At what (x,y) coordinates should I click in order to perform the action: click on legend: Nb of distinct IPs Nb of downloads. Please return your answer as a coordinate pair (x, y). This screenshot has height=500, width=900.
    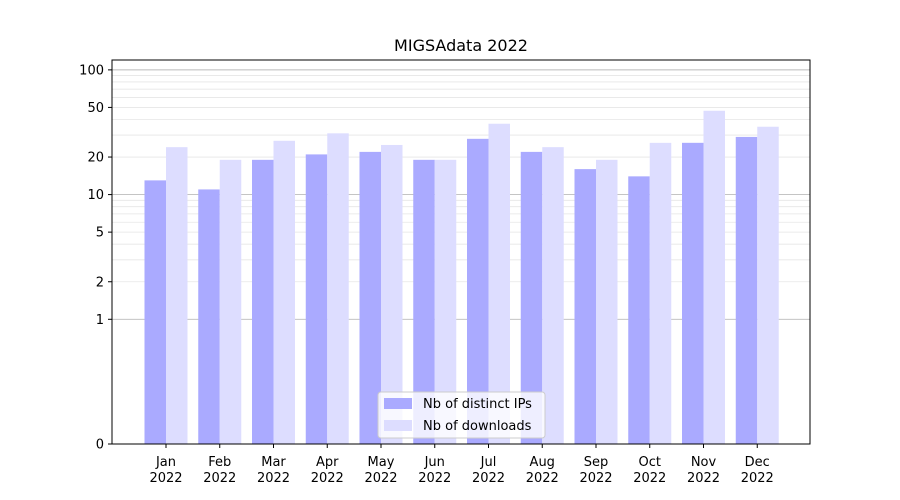
    Looking at the image, I should click on (461, 415).